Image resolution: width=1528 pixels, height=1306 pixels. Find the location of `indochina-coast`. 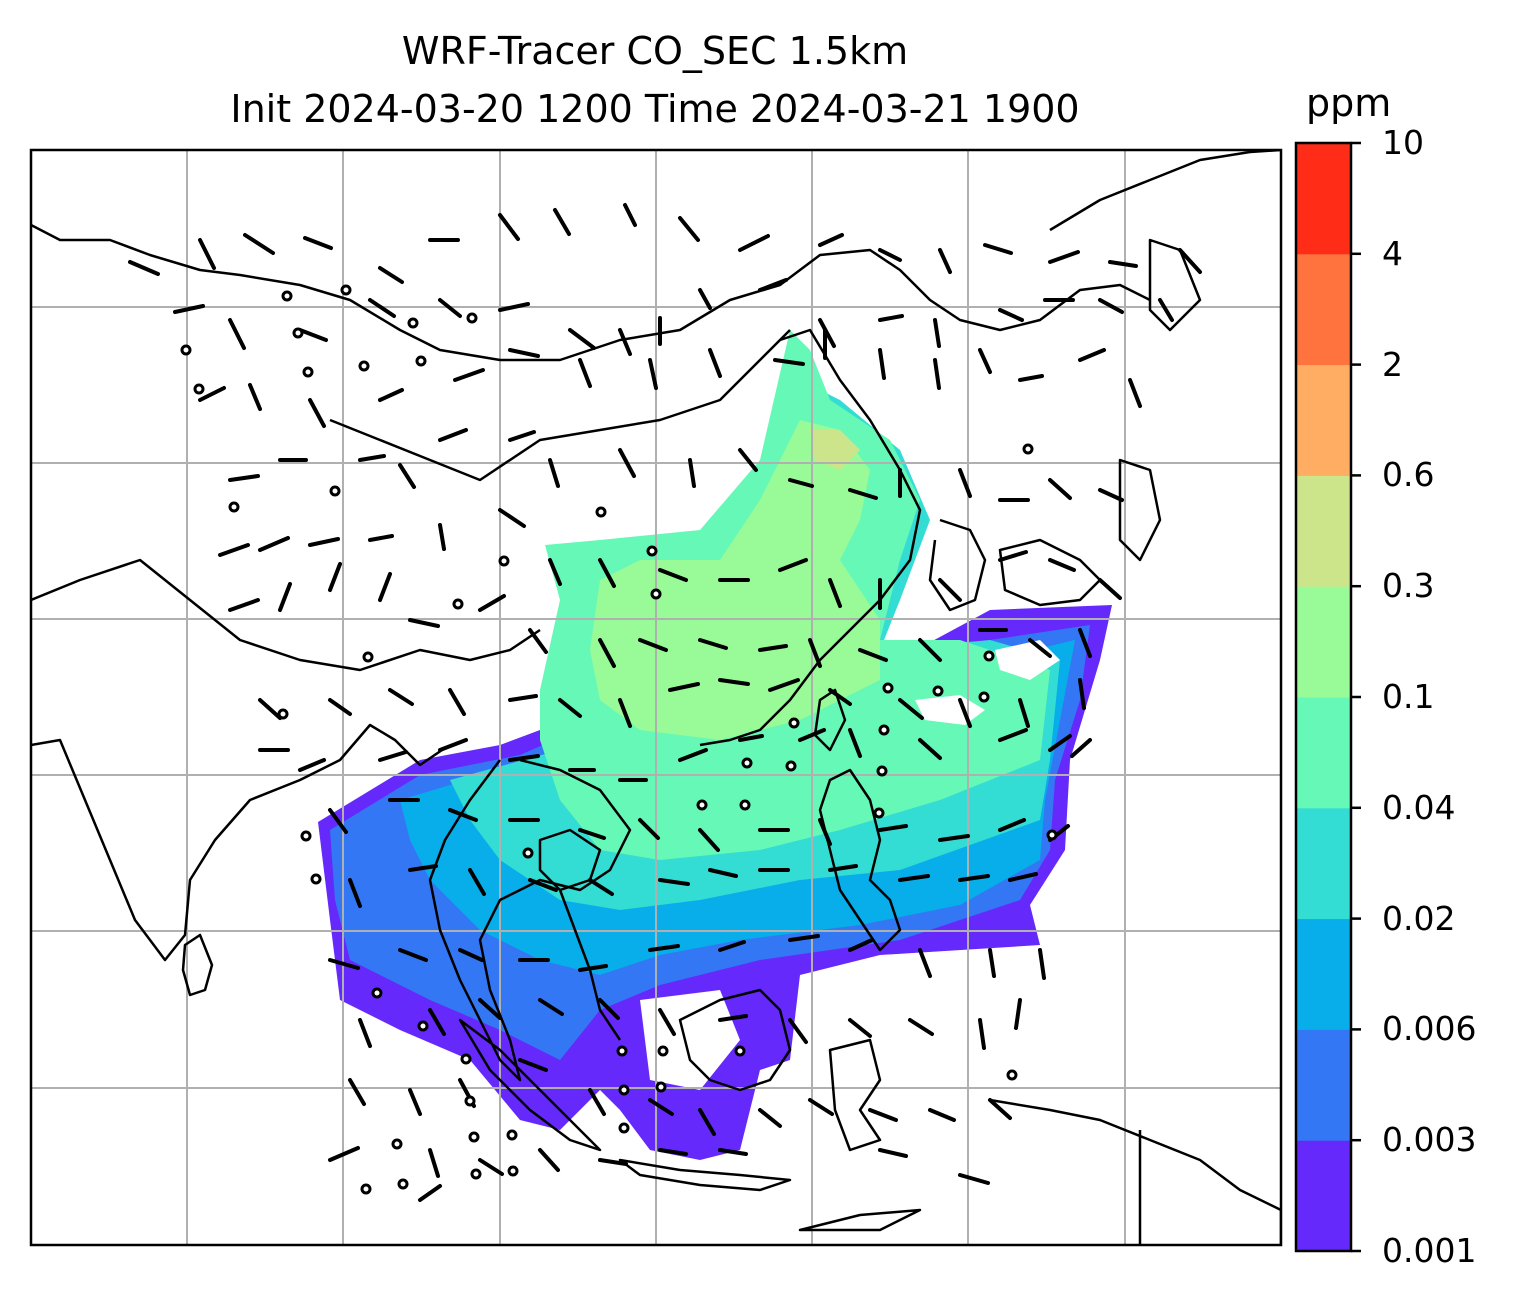

indochina-coast is located at coordinates (530, 920).